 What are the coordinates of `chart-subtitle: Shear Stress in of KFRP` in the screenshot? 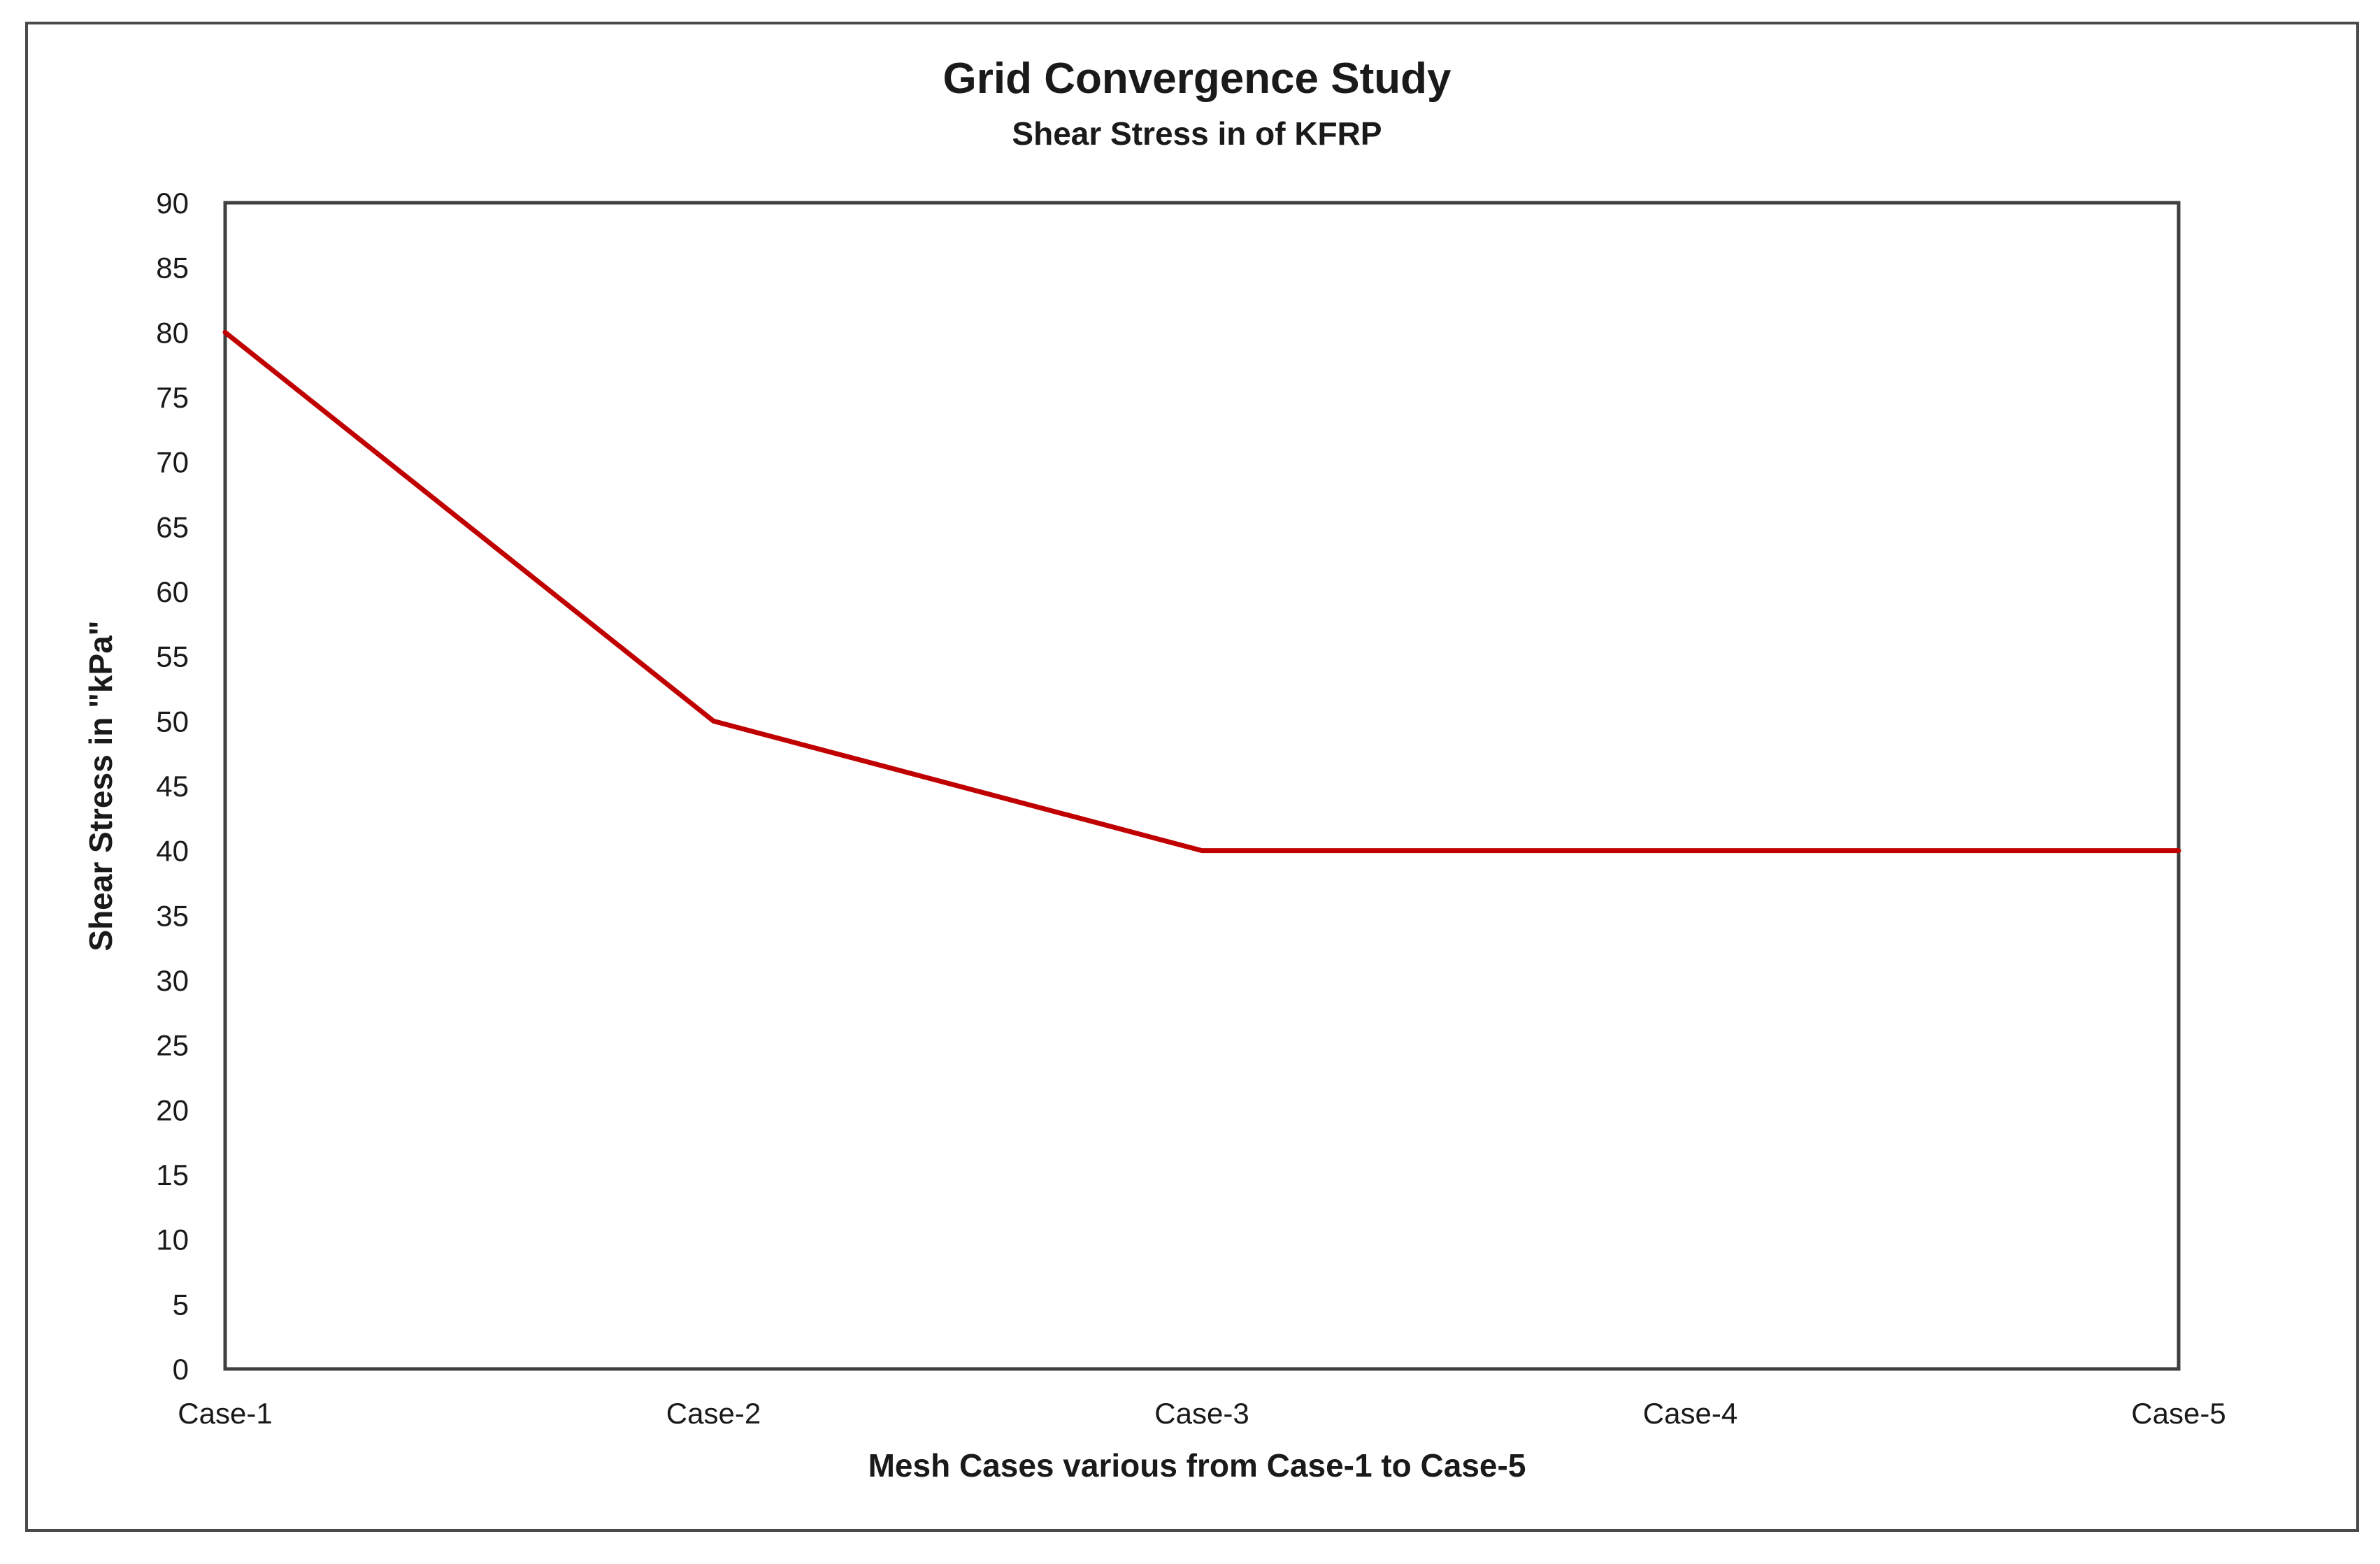 It's located at (1197, 133).